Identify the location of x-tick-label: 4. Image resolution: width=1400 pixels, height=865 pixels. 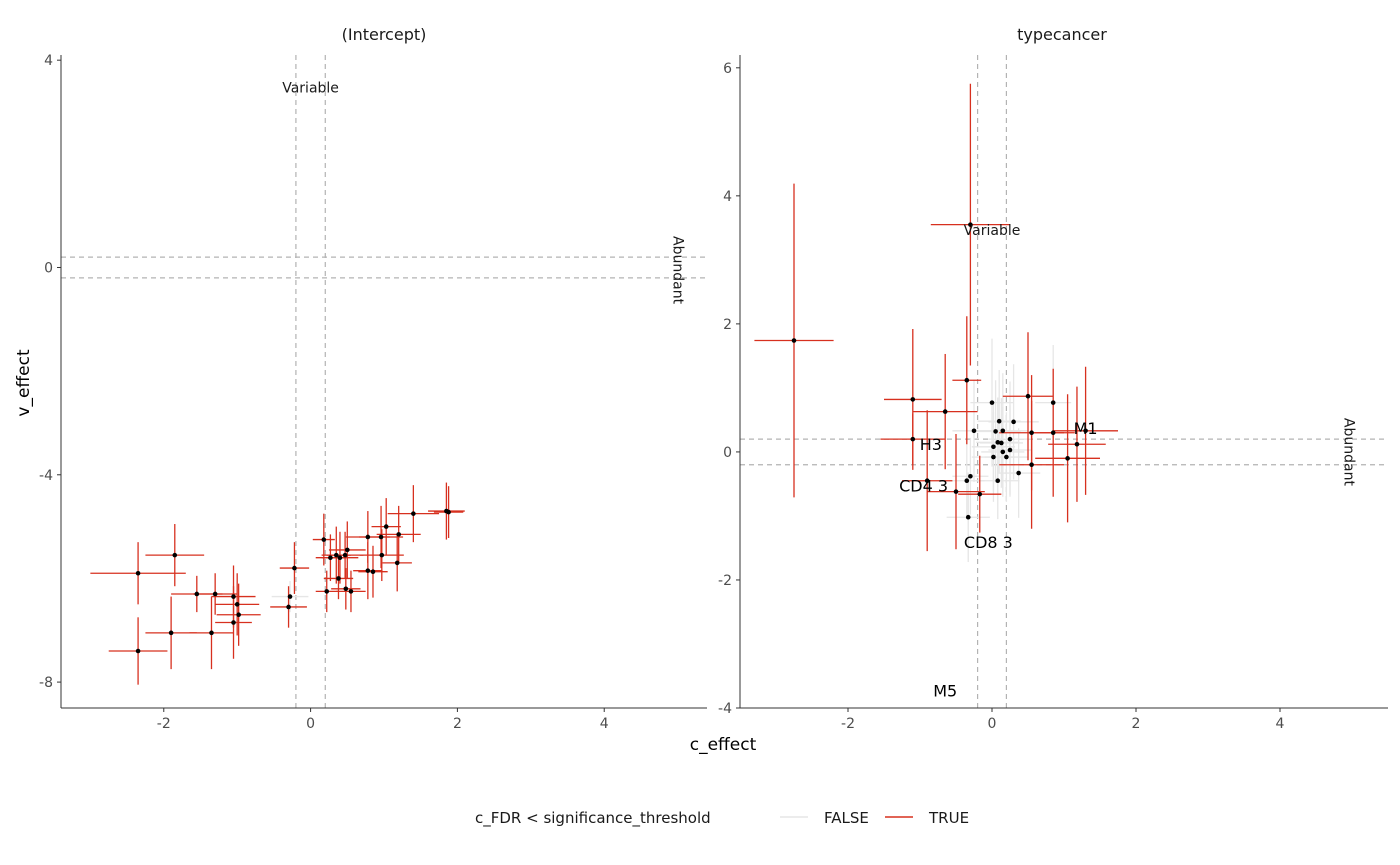
(1280, 724).